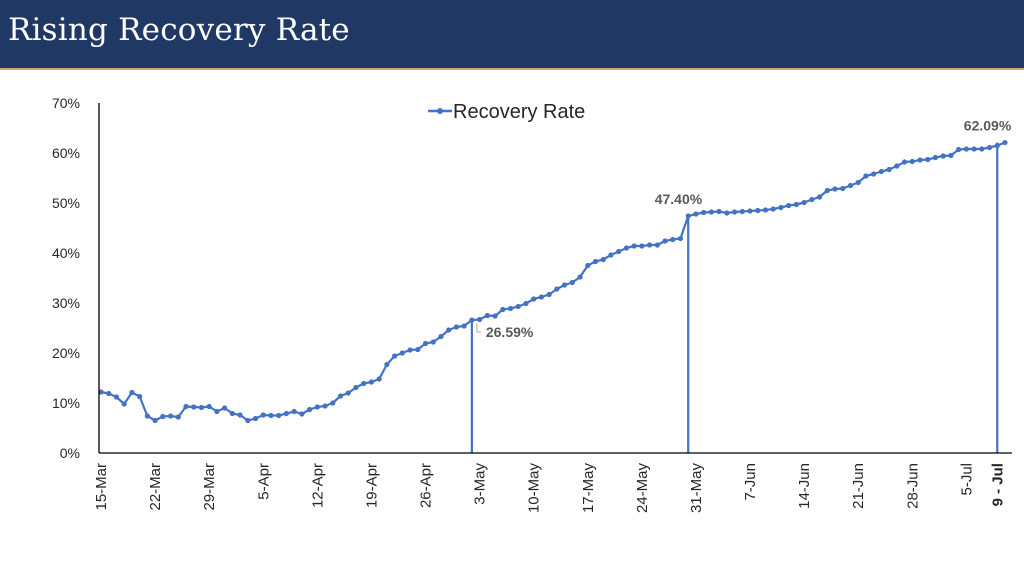 Image resolution: width=1024 pixels, height=576 pixels. I want to click on x-tick-label: 5-Jul, so click(966, 479).